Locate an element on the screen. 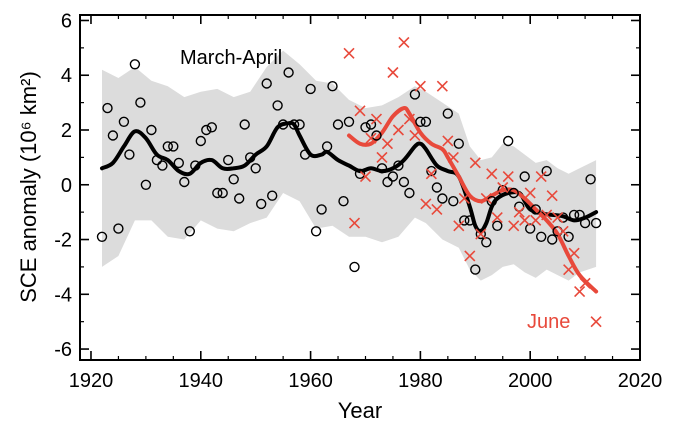  y-tick-label: -2 is located at coordinates (63, 241).